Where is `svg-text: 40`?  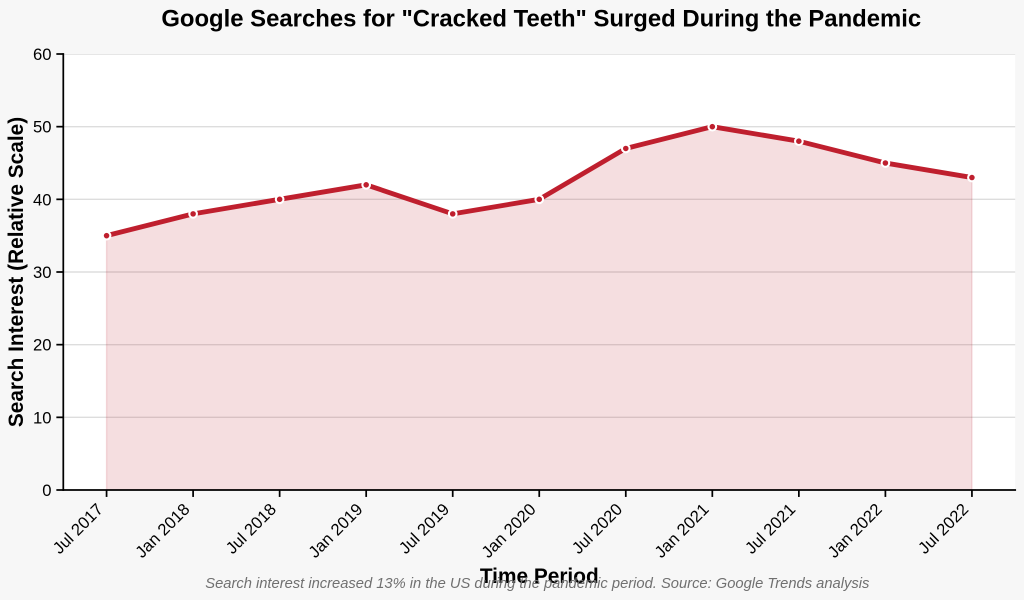
svg-text: 40 is located at coordinates (42, 199).